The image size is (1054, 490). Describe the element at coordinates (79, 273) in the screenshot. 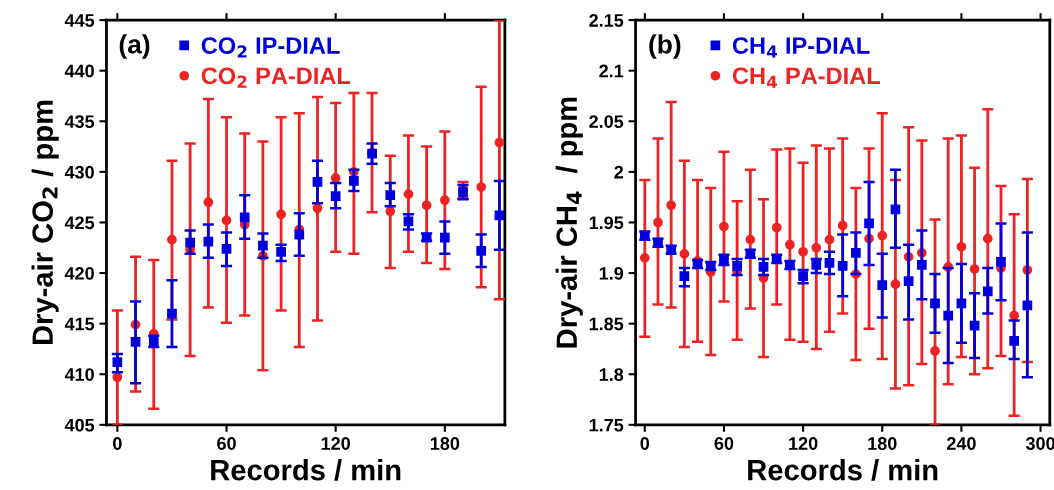

I see `y-tick-label: 420` at that location.